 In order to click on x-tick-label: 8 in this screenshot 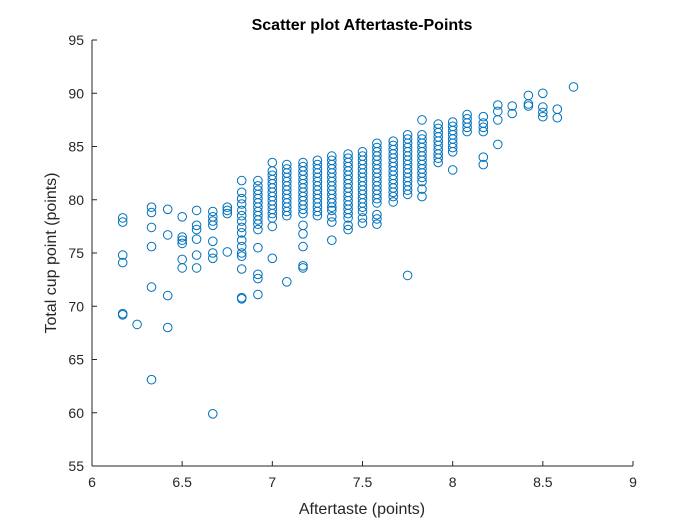, I will do `click(453, 482)`.